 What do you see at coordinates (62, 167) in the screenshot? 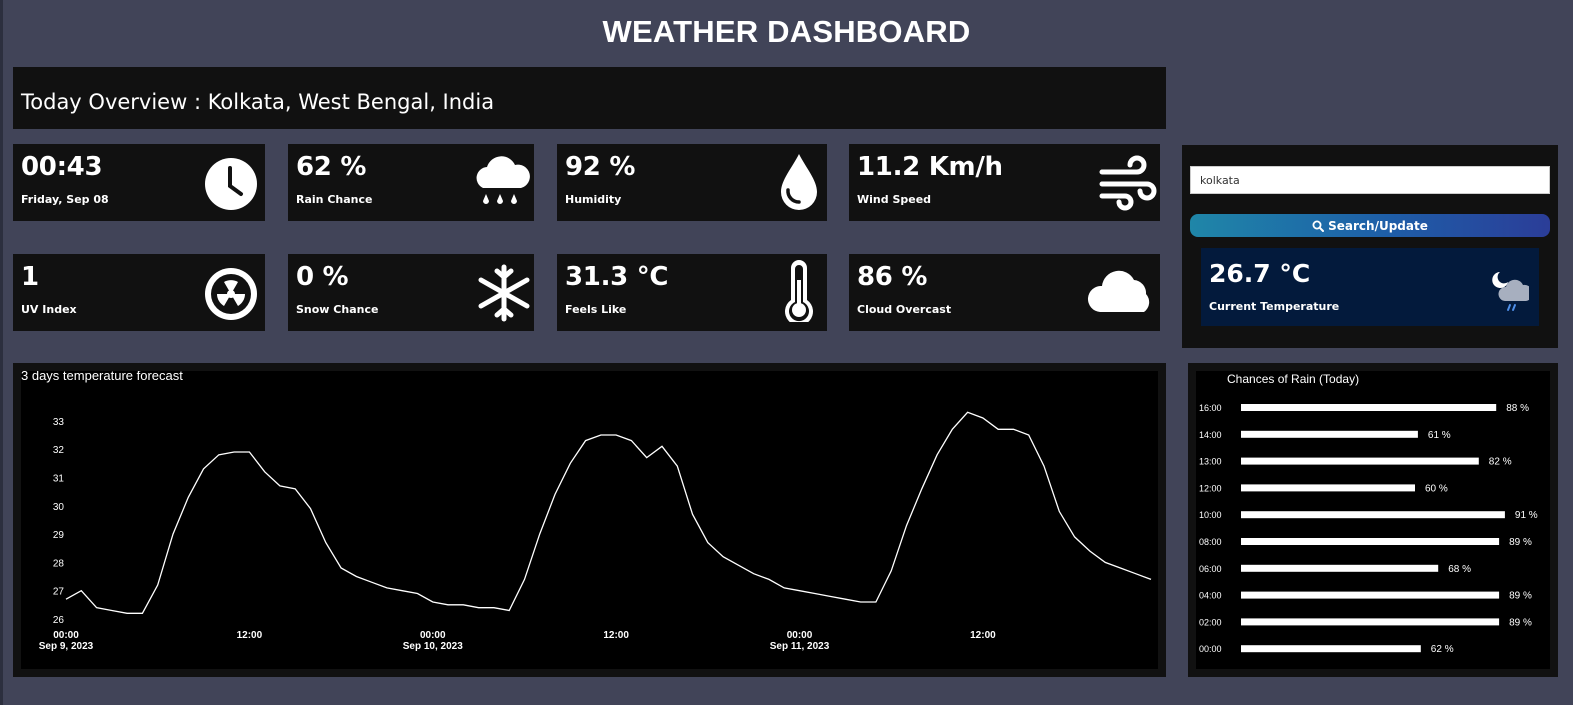
I see `time-value: 00:43` at bounding box center [62, 167].